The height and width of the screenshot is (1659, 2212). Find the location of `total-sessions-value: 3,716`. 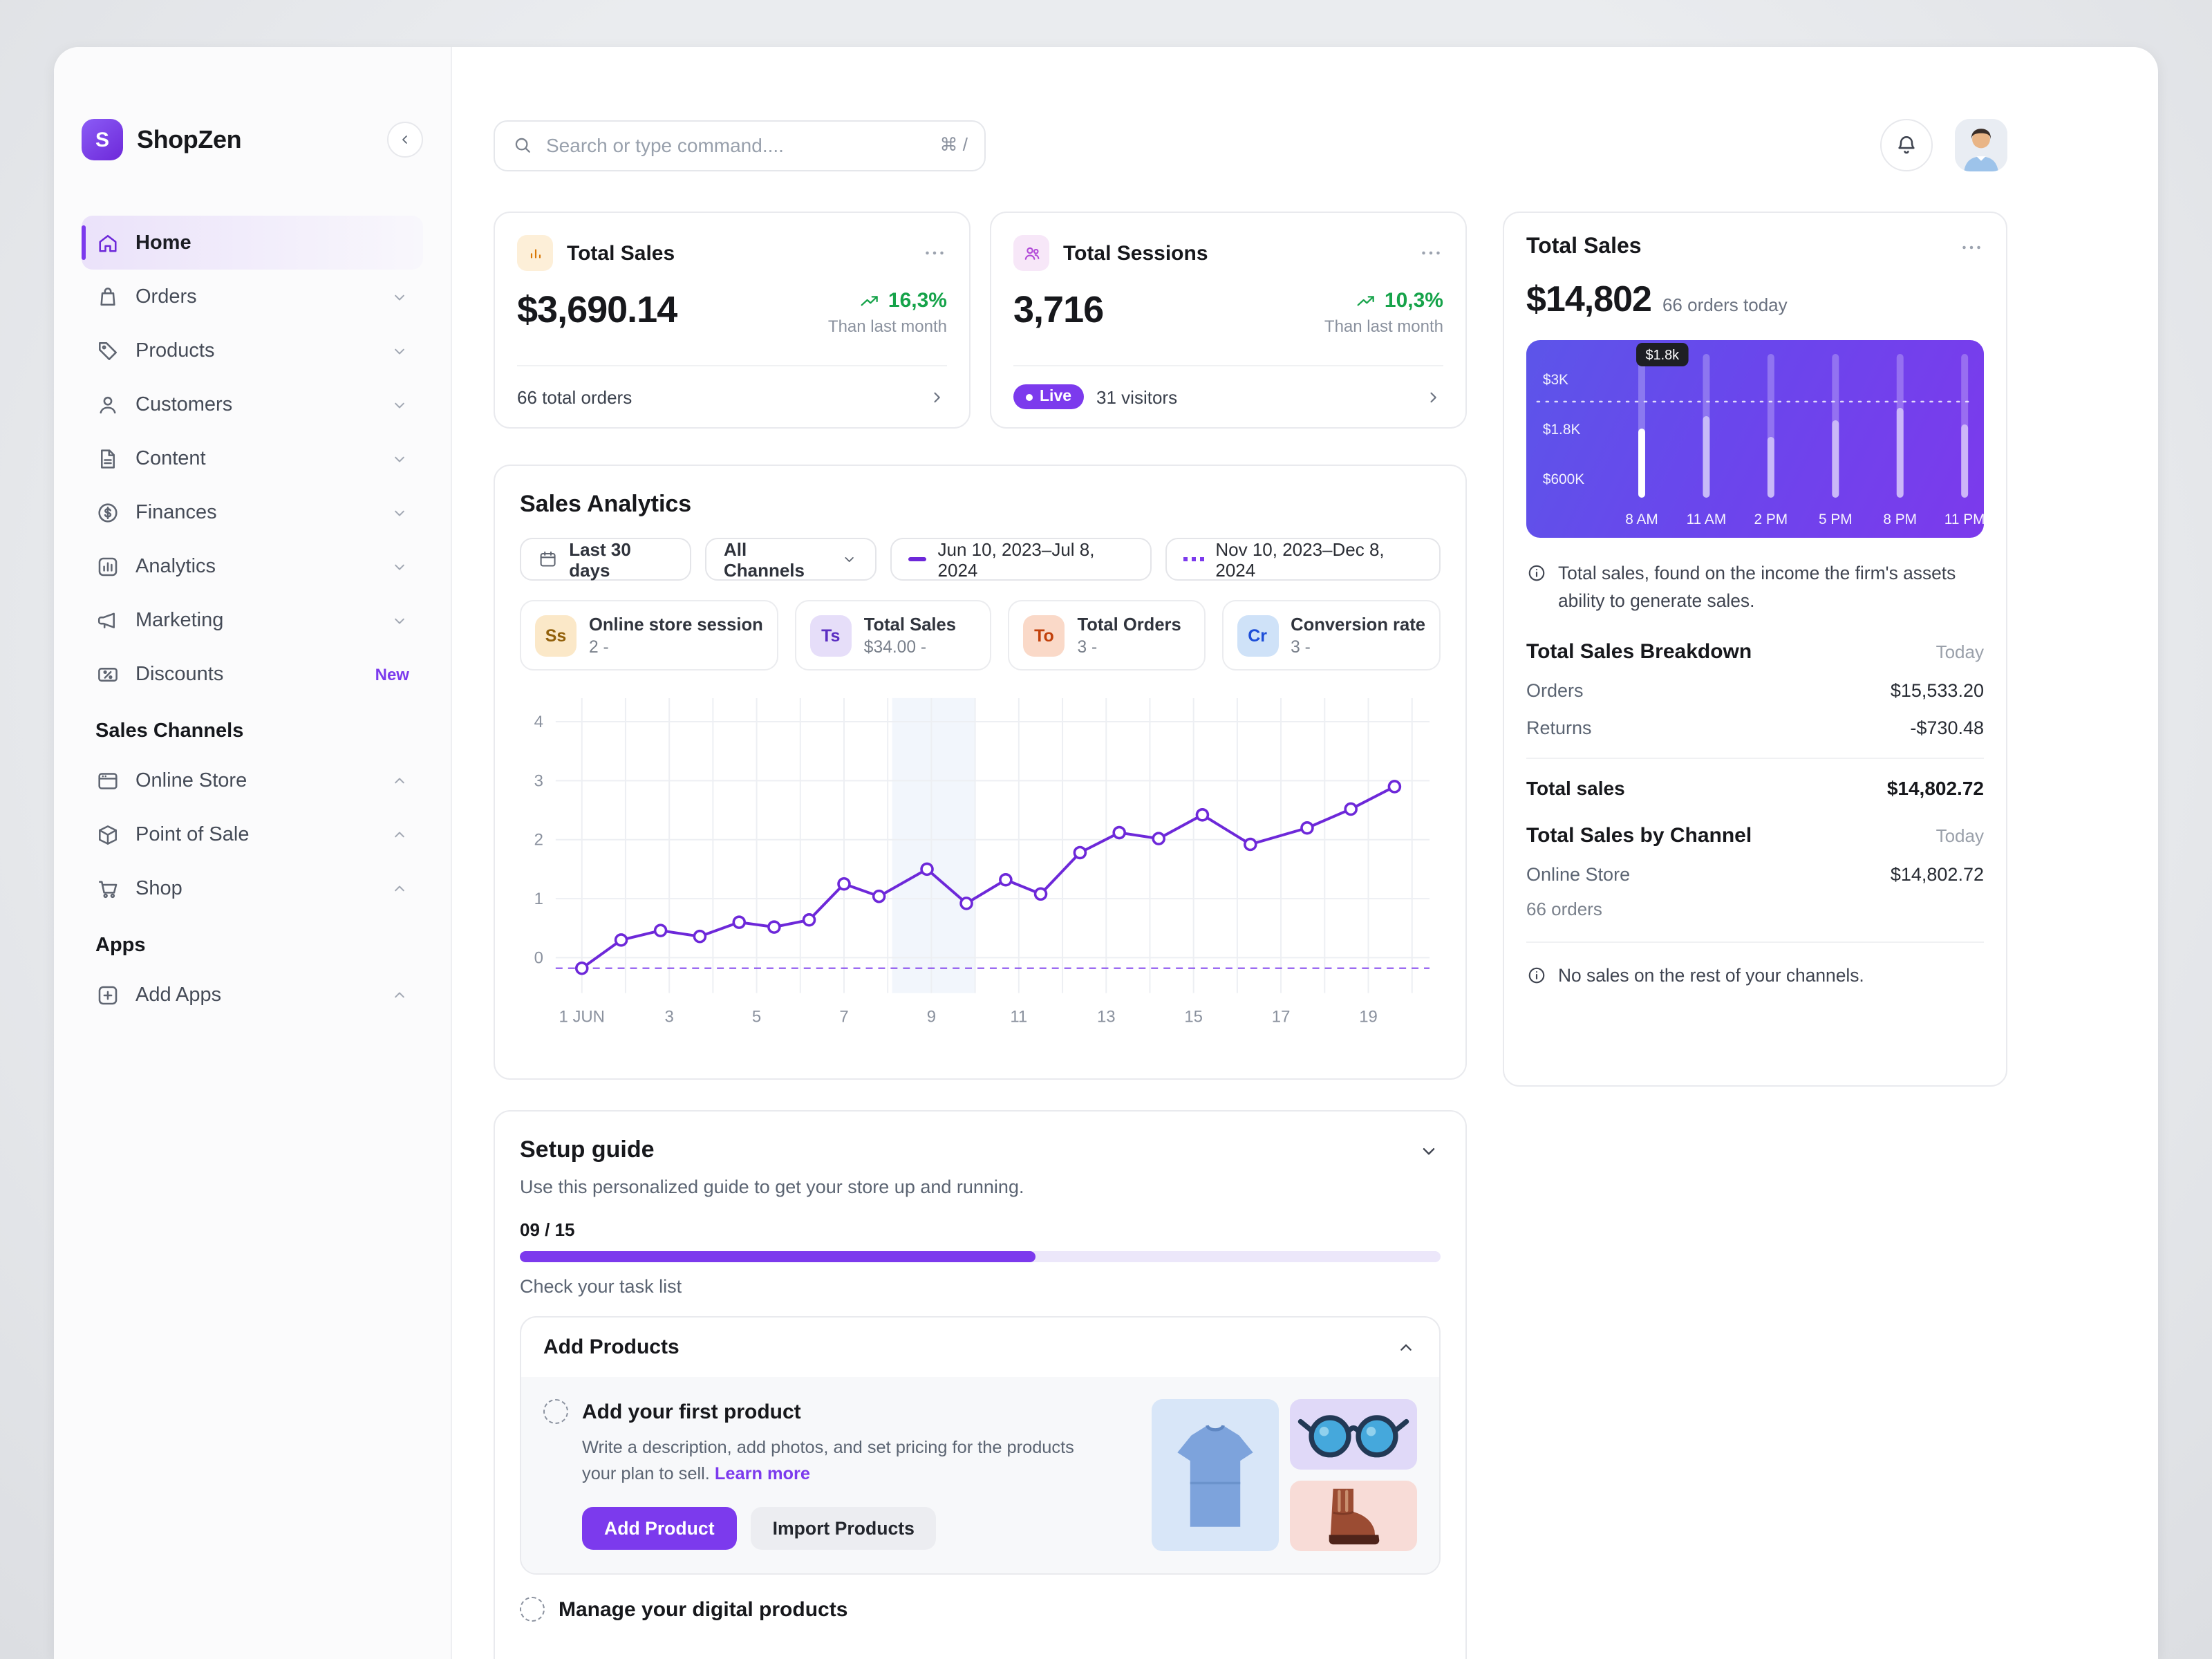

total-sessions-value: 3,716 is located at coordinates (1058, 309).